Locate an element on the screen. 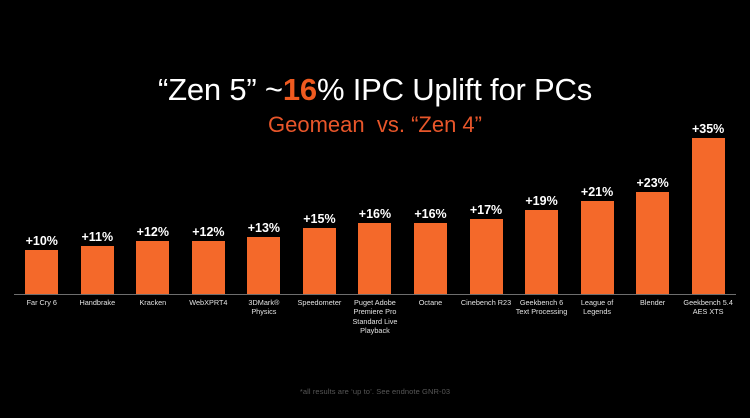  subtitle: Geomean vs. “Zen 4” is located at coordinates (375, 124).